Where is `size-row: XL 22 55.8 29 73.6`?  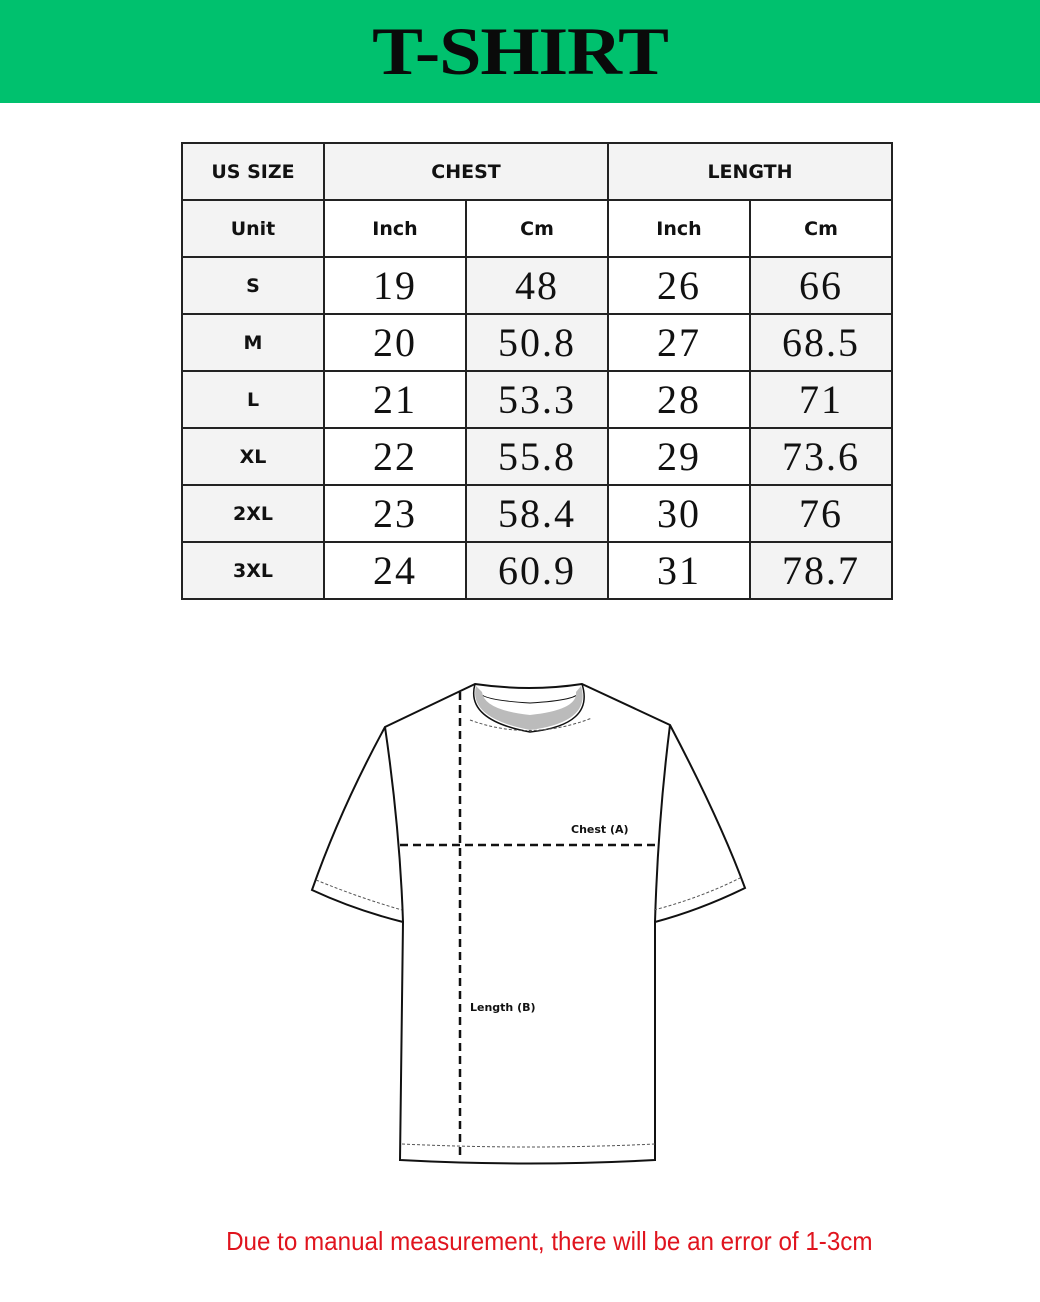
size-row: XL 22 55.8 29 73.6 is located at coordinates (537, 456).